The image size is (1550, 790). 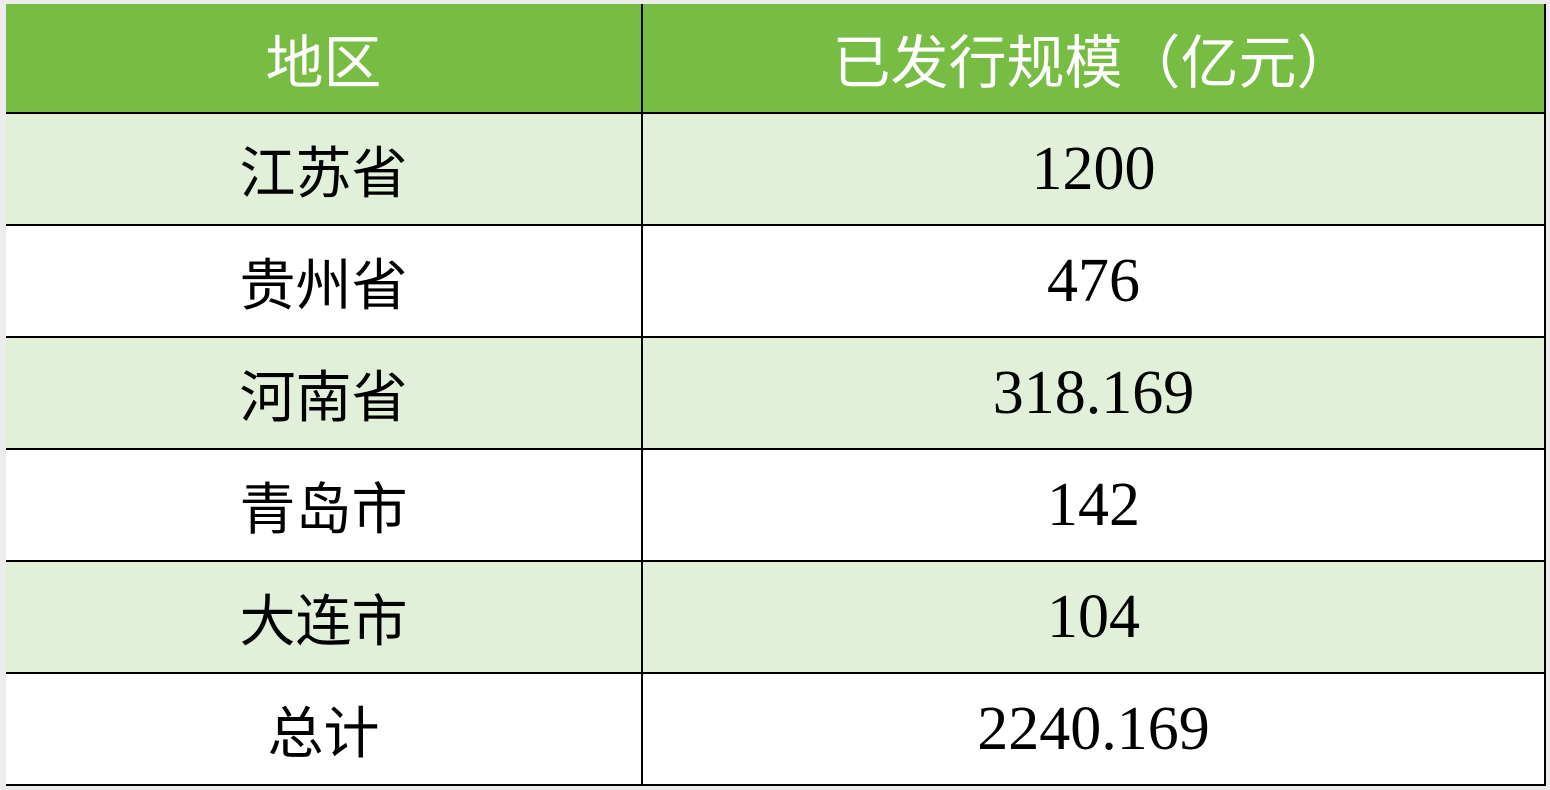 What do you see at coordinates (324, 59) in the screenshot?
I see `header-region: 地区` at bounding box center [324, 59].